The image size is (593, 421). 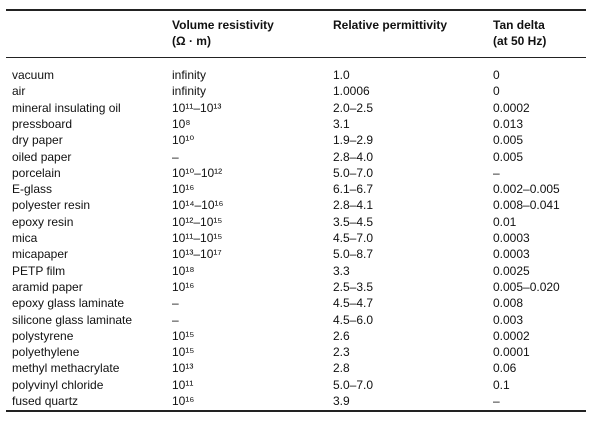 I want to click on cell-value: 2.8–4.0, so click(x=353, y=156).